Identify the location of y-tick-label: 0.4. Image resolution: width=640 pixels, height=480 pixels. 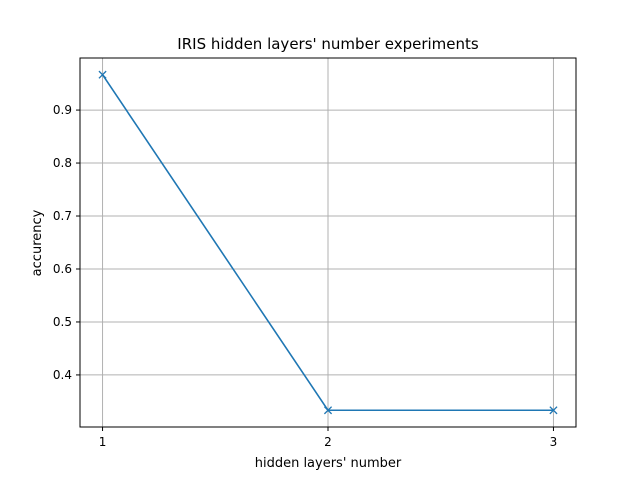
(62, 375).